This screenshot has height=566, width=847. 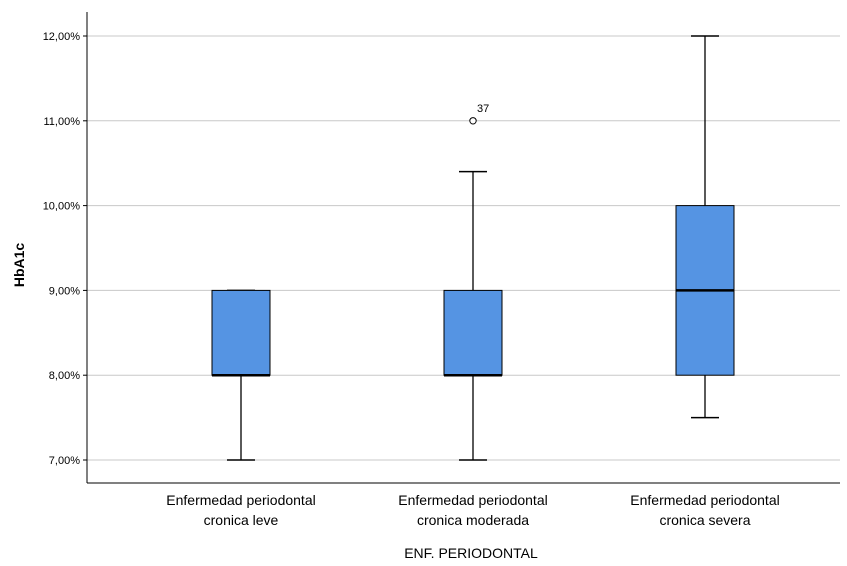 I want to click on y-tick-label: 9,00%, so click(x=64, y=291).